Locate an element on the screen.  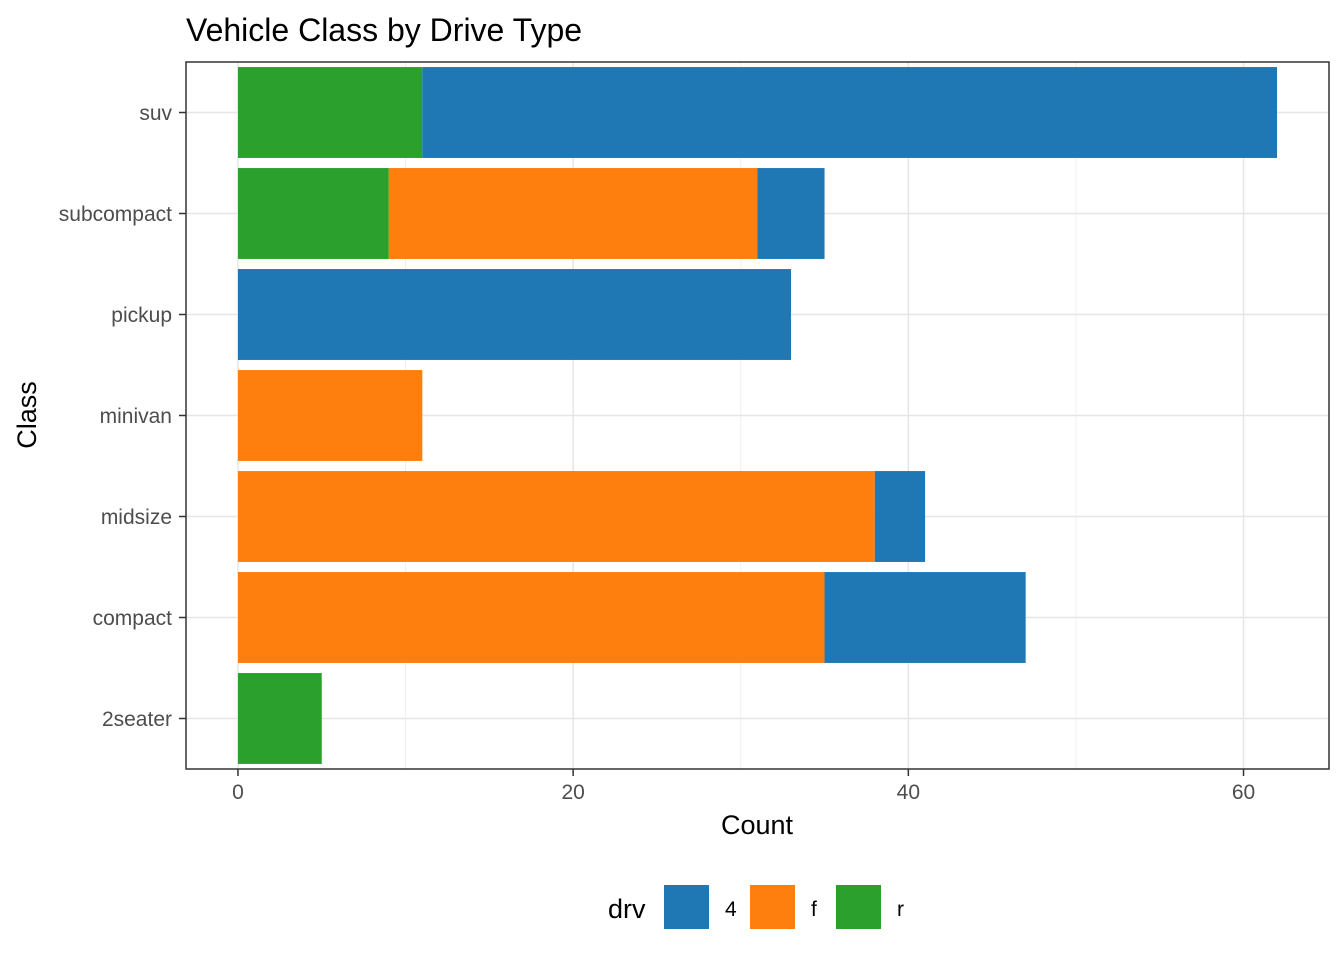
chart-title: Vehicle Class by Drive Type is located at coordinates (384, 30).